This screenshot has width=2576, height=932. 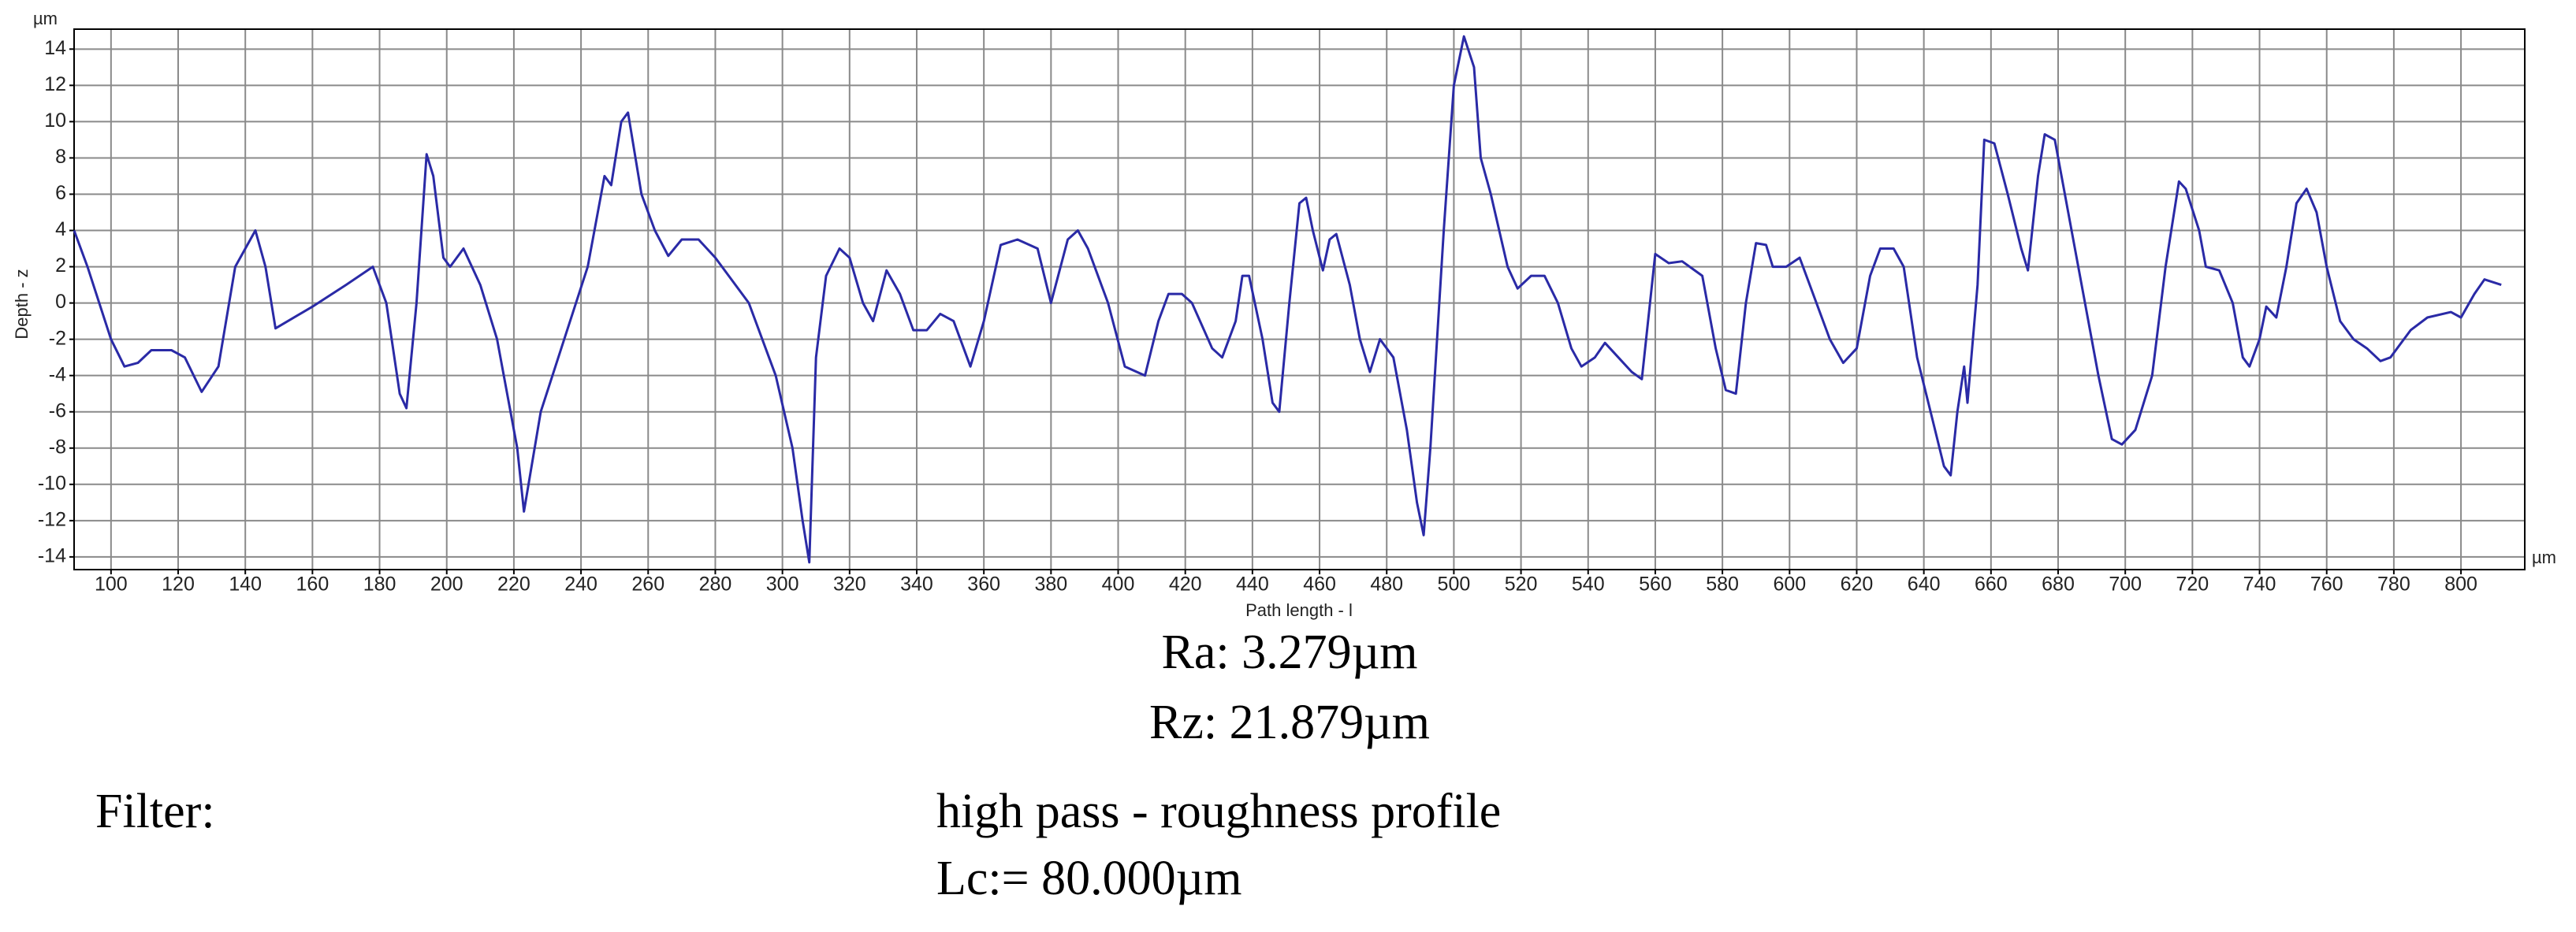 What do you see at coordinates (52, 483) in the screenshot?
I see `y-tick-label: -10` at bounding box center [52, 483].